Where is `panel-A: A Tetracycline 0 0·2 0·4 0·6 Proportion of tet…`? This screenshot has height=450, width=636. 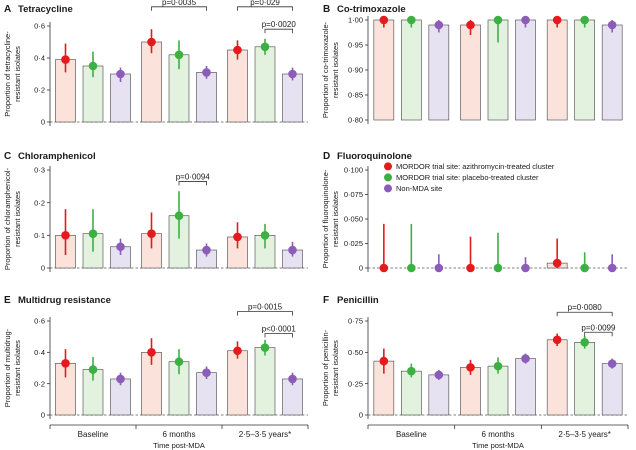 panel-A: A Tetracycline 0 0·2 0·4 0·6 Proportion of tet… is located at coordinates (155, 63).